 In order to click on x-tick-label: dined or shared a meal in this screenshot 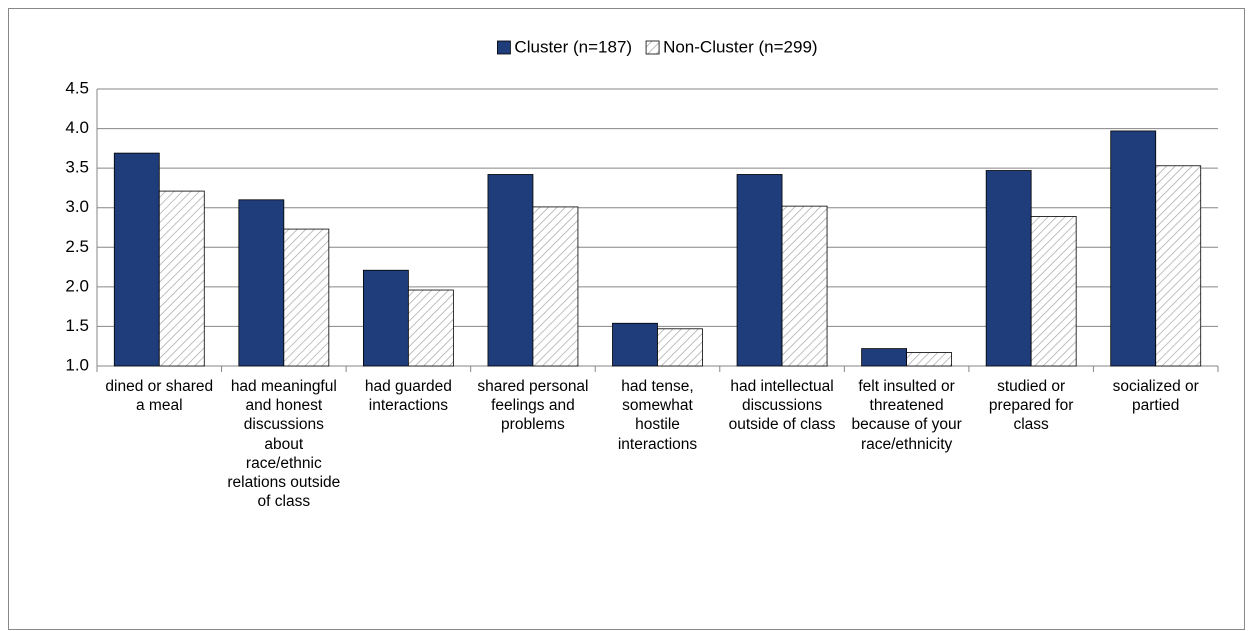, I will do `click(159, 396)`.